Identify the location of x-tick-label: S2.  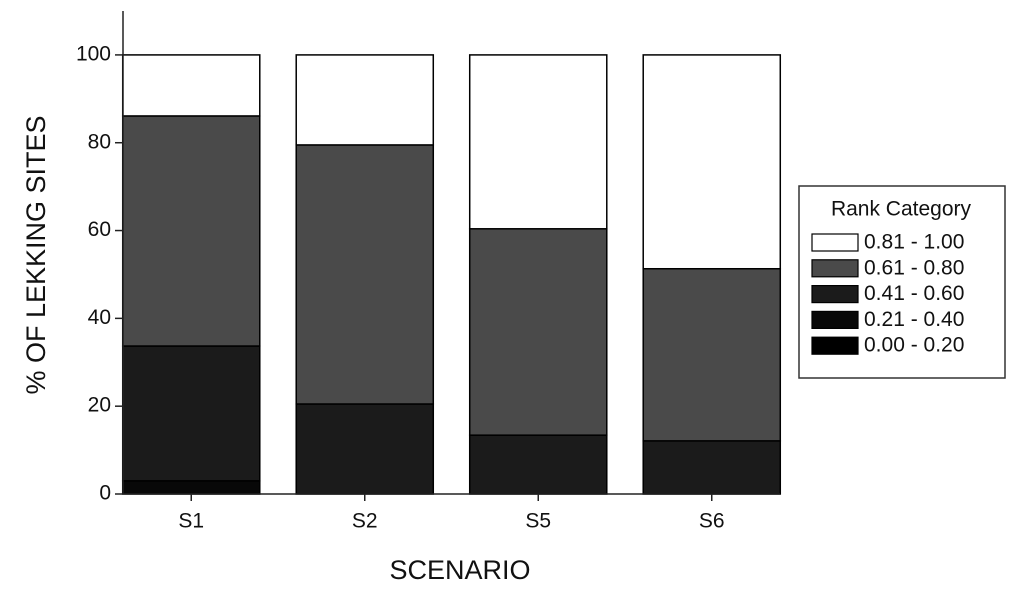
(365, 521).